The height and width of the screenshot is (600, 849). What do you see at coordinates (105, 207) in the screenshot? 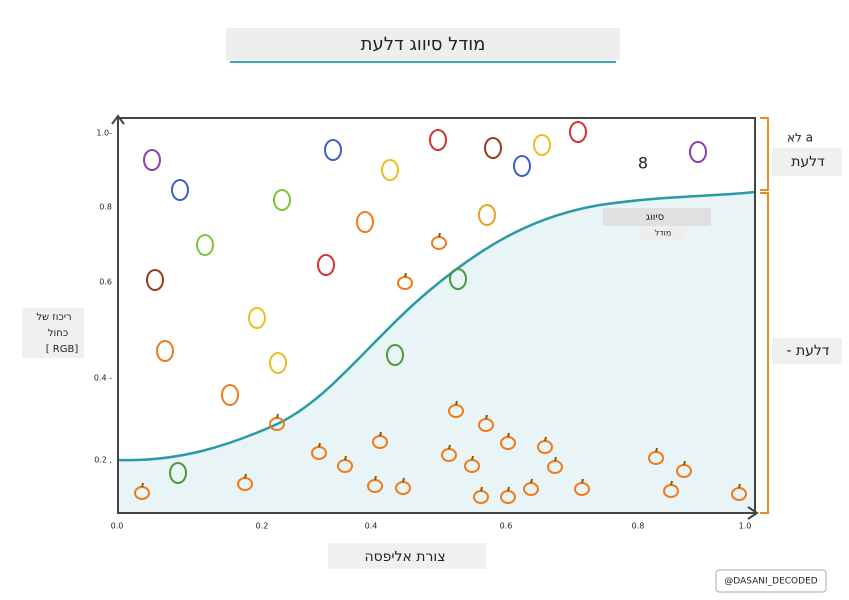
I see `y-tick-label: 0.8` at bounding box center [105, 207].